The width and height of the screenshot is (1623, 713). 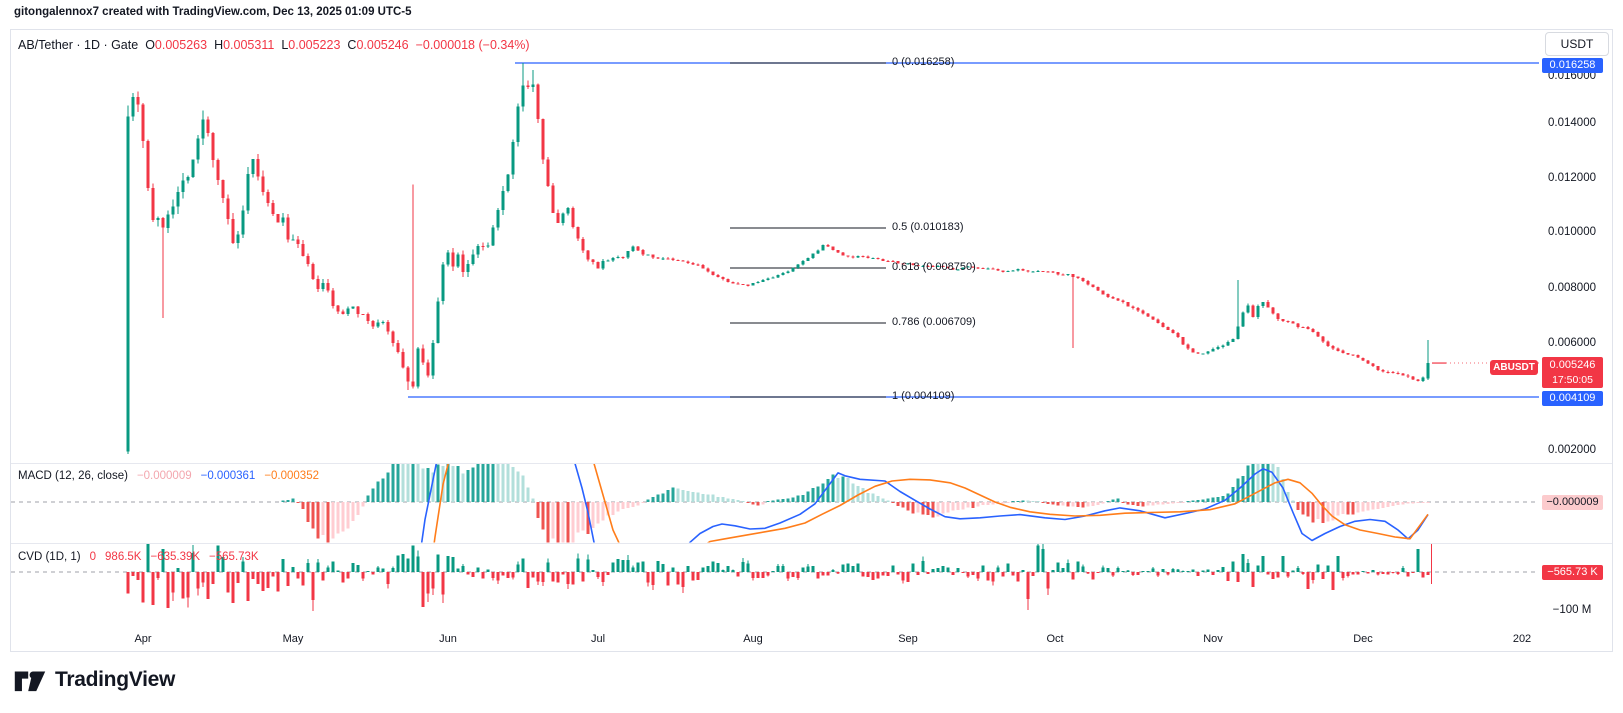 I want to click on macd-value-badge: −0.000009, so click(x=1572, y=502).